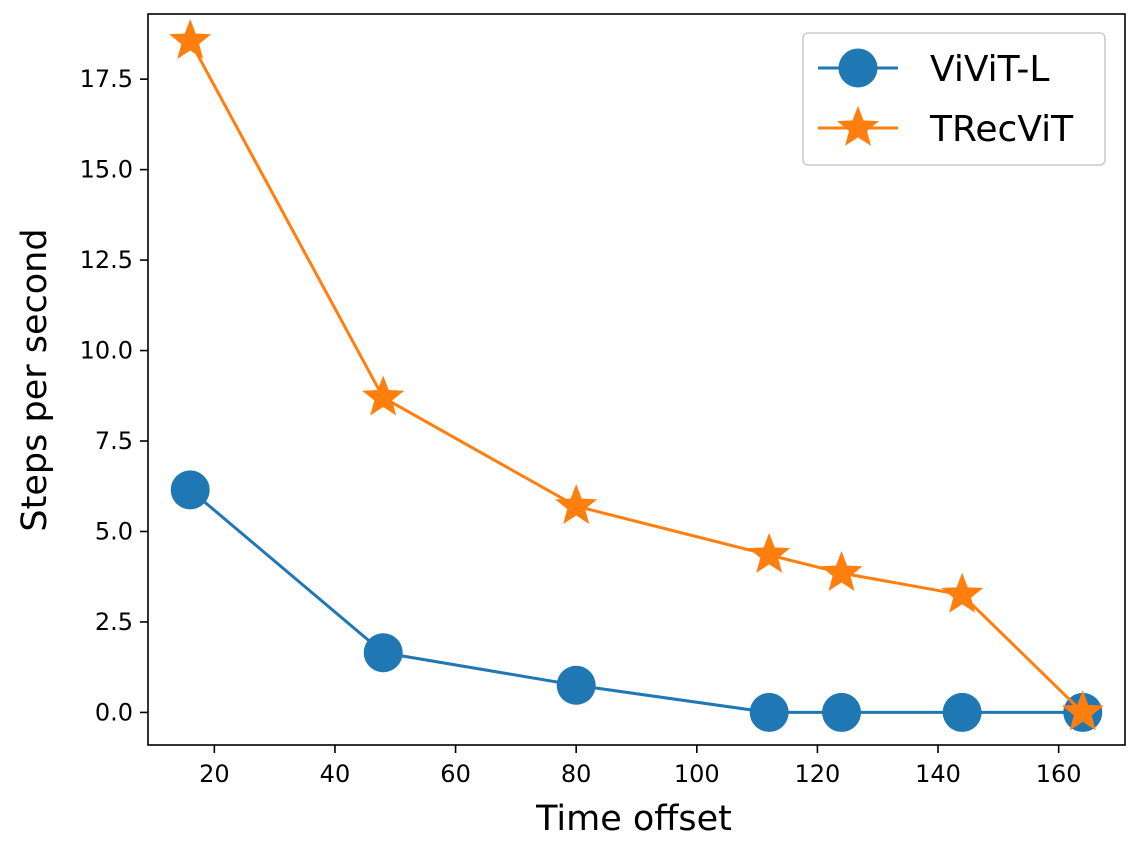 The image size is (1139, 852). Describe the element at coordinates (114, 531) in the screenshot. I see `y-tick-label: 5.0` at that location.